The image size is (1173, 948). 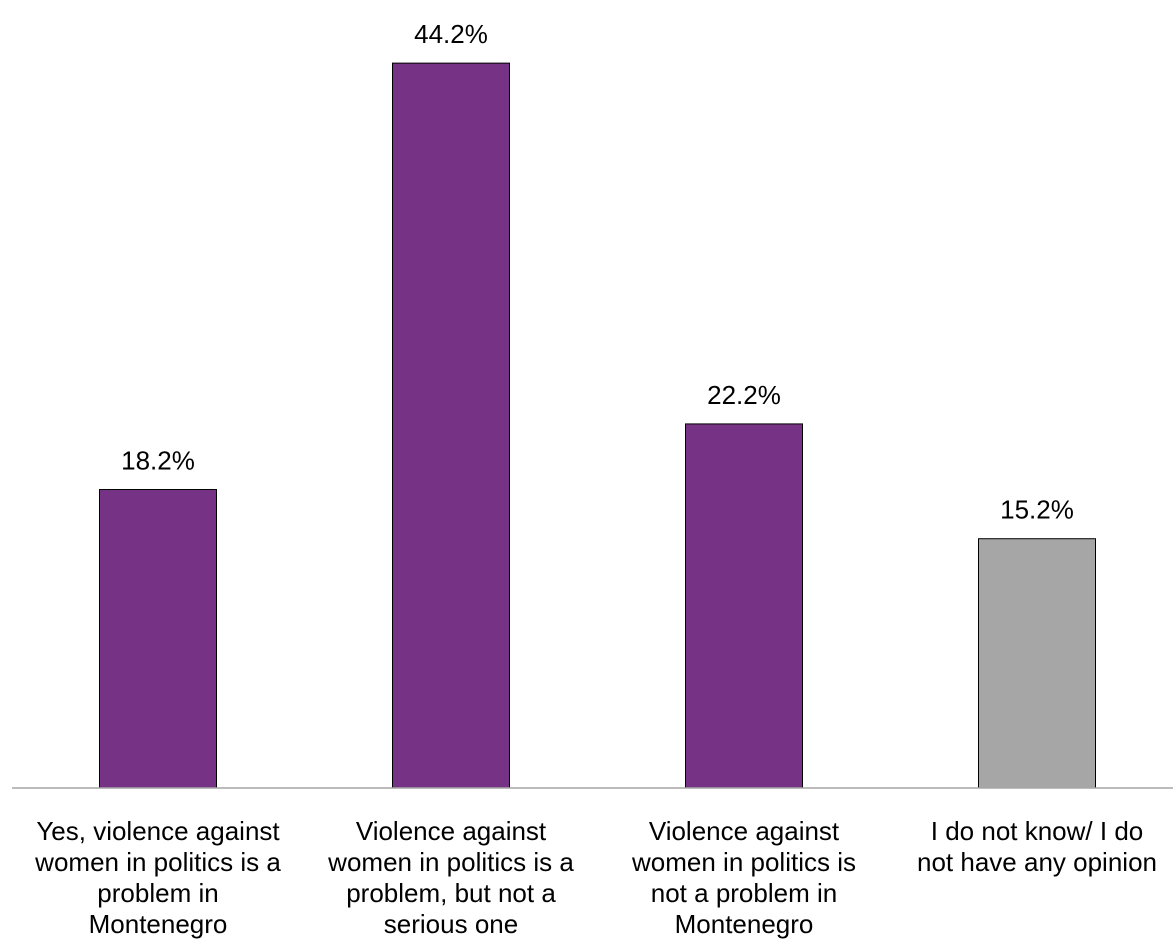 What do you see at coordinates (743, 862) in the screenshot?
I see `category-label-line: women in politics is` at bounding box center [743, 862].